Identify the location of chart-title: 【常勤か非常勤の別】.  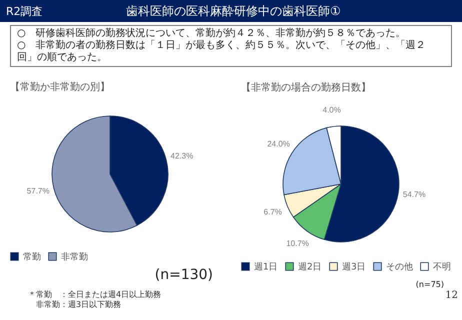
(60, 87).